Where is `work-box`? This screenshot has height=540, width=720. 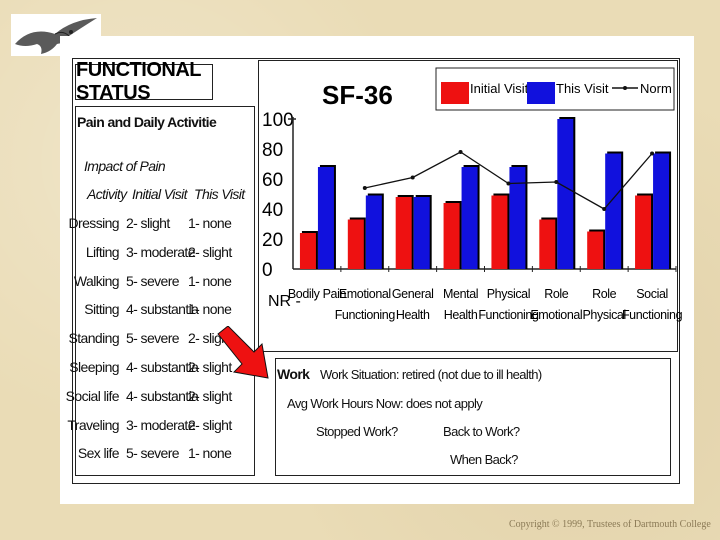 work-box is located at coordinates (473, 417).